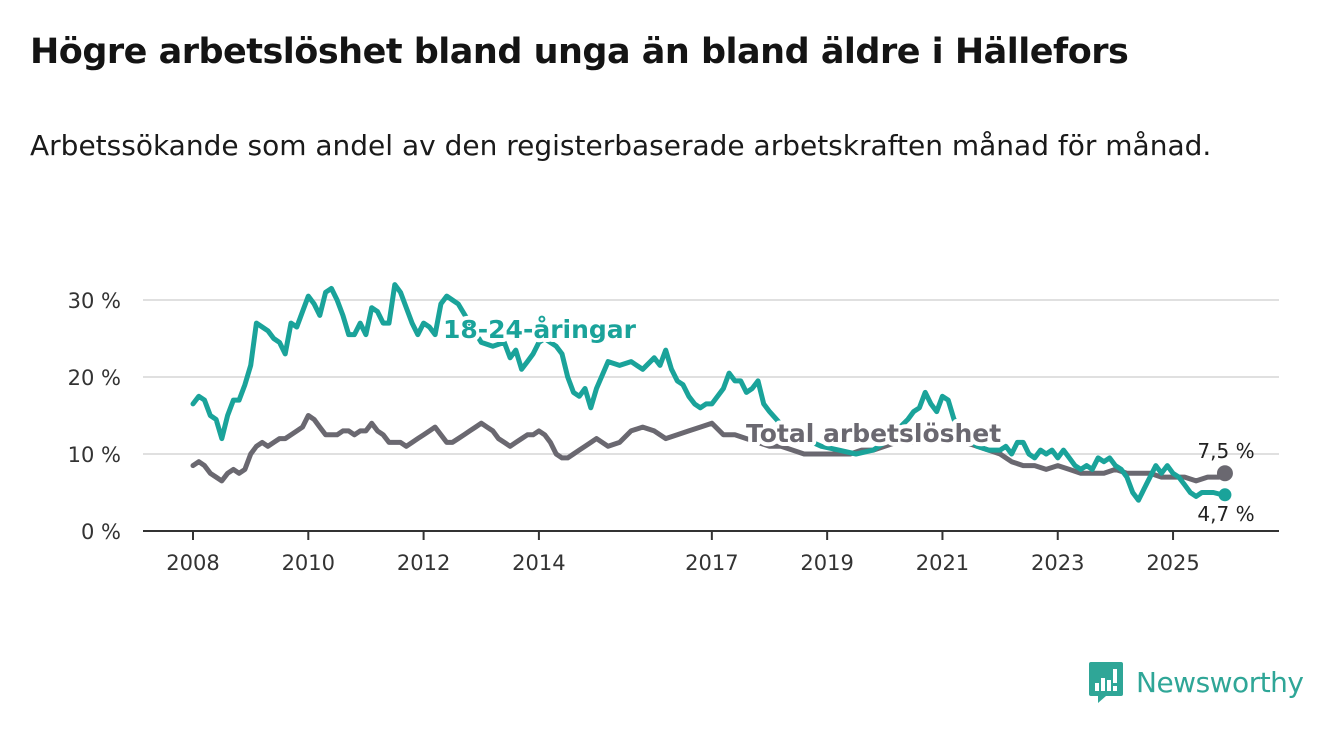 This screenshot has height=734, width=1340. I want to click on x-axis-ticks: 2008 2010 2012 2014 2017 2019 2021 2023 2025, so click(683, 553).